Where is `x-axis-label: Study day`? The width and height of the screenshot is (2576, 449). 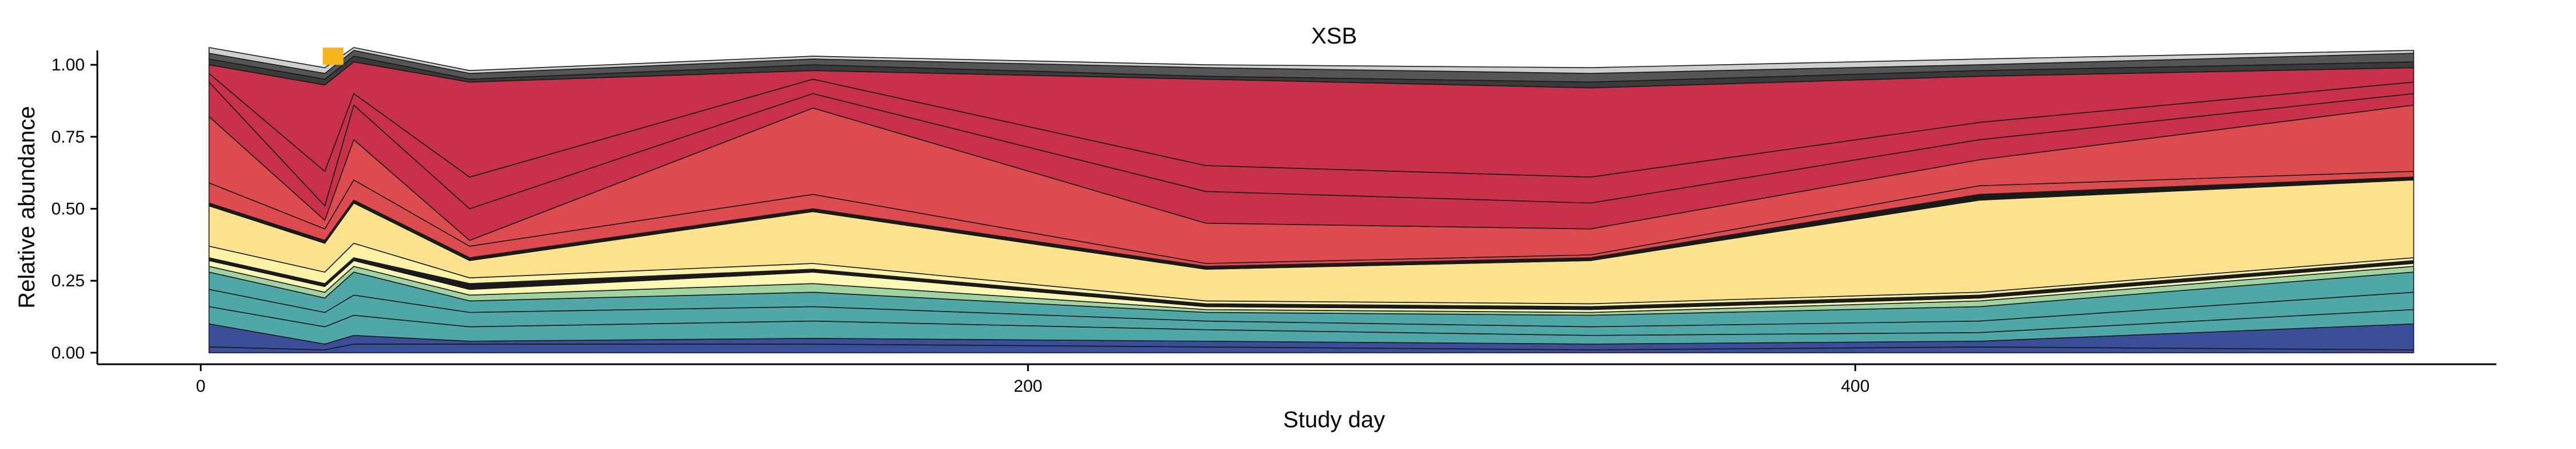 x-axis-label: Study day is located at coordinates (1334, 419).